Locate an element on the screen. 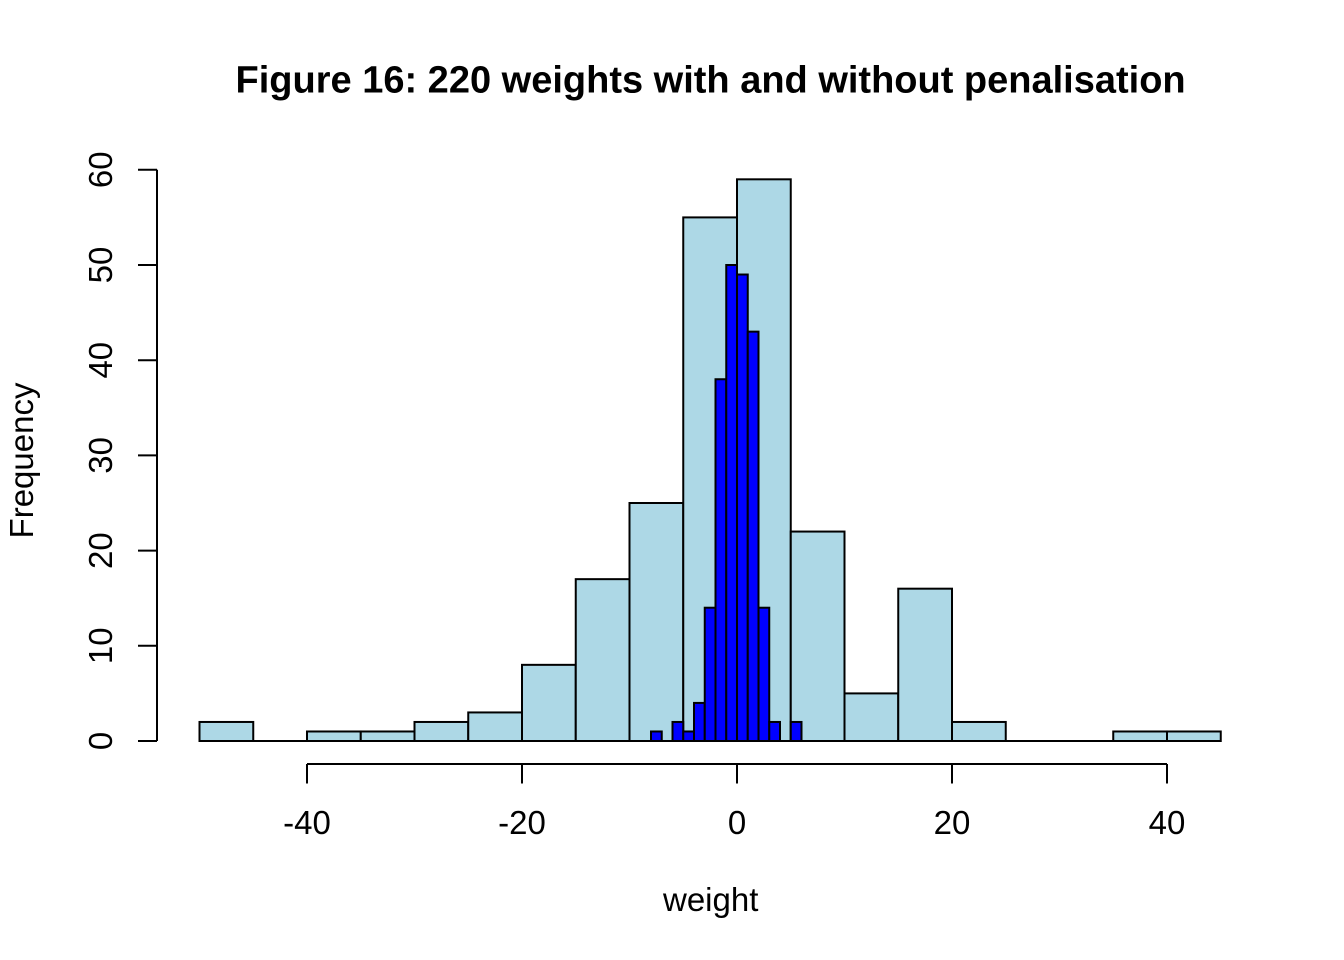 The image size is (1344, 960). svg-text: weight is located at coordinates (710, 899).